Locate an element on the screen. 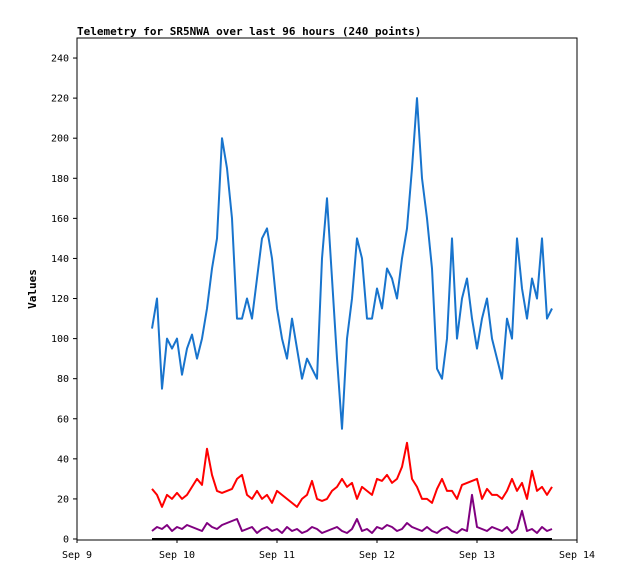 The image size is (618, 579). y-tick-label: 0 is located at coordinates (66, 540).